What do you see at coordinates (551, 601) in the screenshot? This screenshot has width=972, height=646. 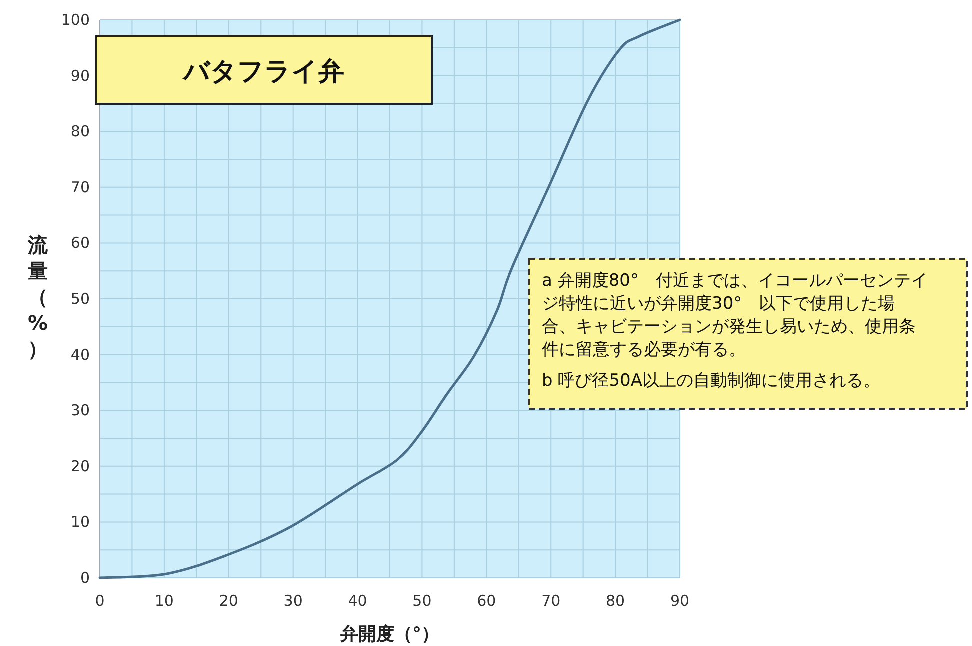 I see `x-tick-label: 70` at bounding box center [551, 601].